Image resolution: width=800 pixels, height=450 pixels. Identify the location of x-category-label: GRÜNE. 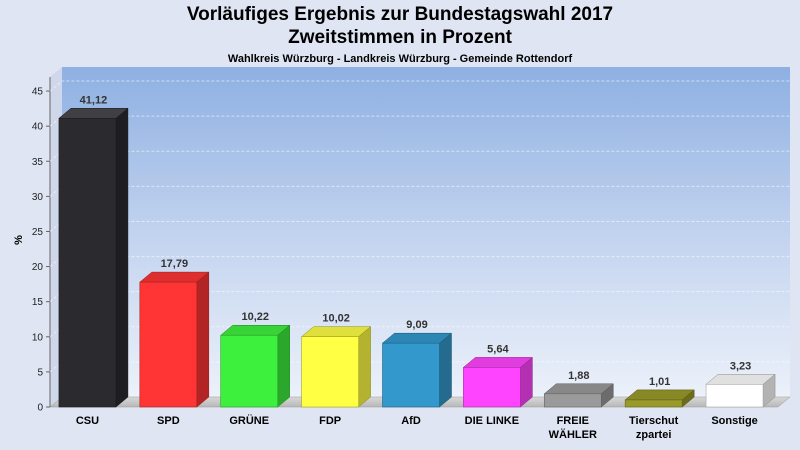
(249, 420).